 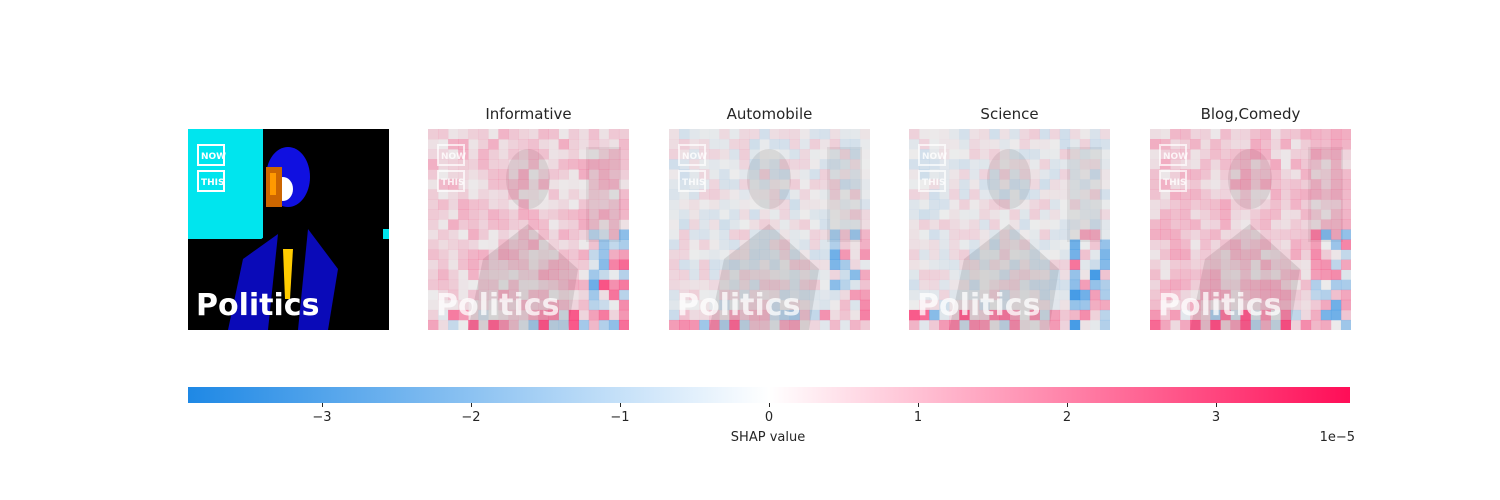 What do you see at coordinates (768, 437) in the screenshot?
I see `colorbar-label: SHAP value` at bounding box center [768, 437].